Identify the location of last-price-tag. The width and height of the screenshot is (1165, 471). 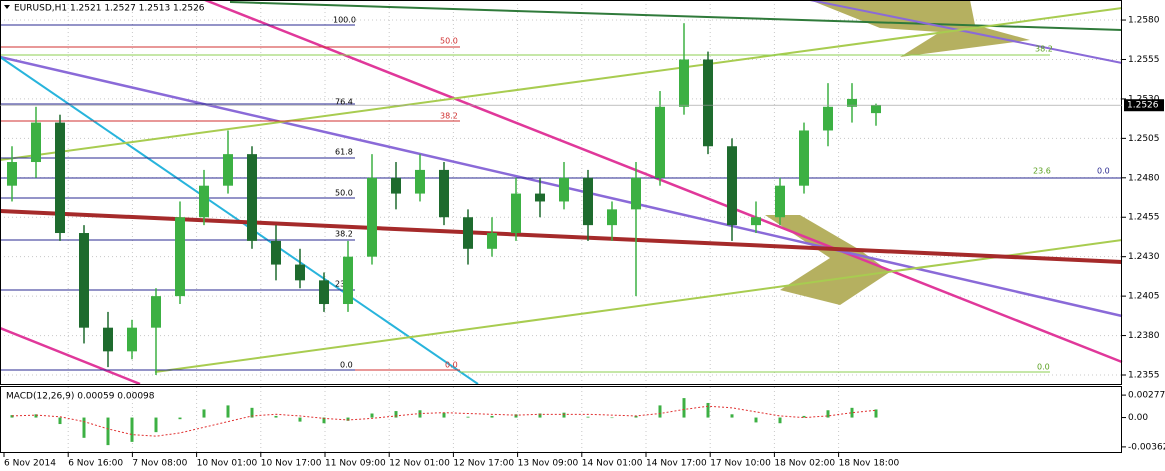
(1144, 105).